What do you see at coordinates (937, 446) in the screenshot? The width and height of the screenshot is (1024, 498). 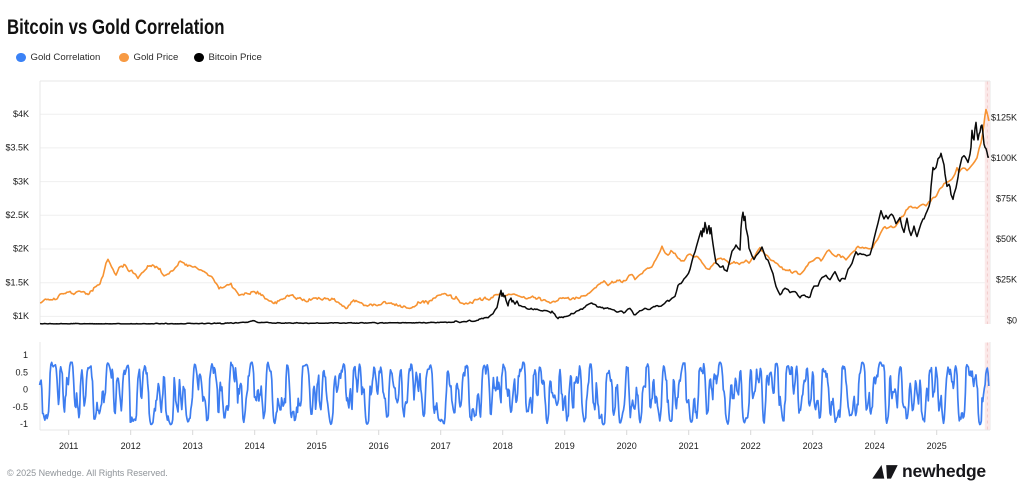 I see `svg-text: 2025` at bounding box center [937, 446].